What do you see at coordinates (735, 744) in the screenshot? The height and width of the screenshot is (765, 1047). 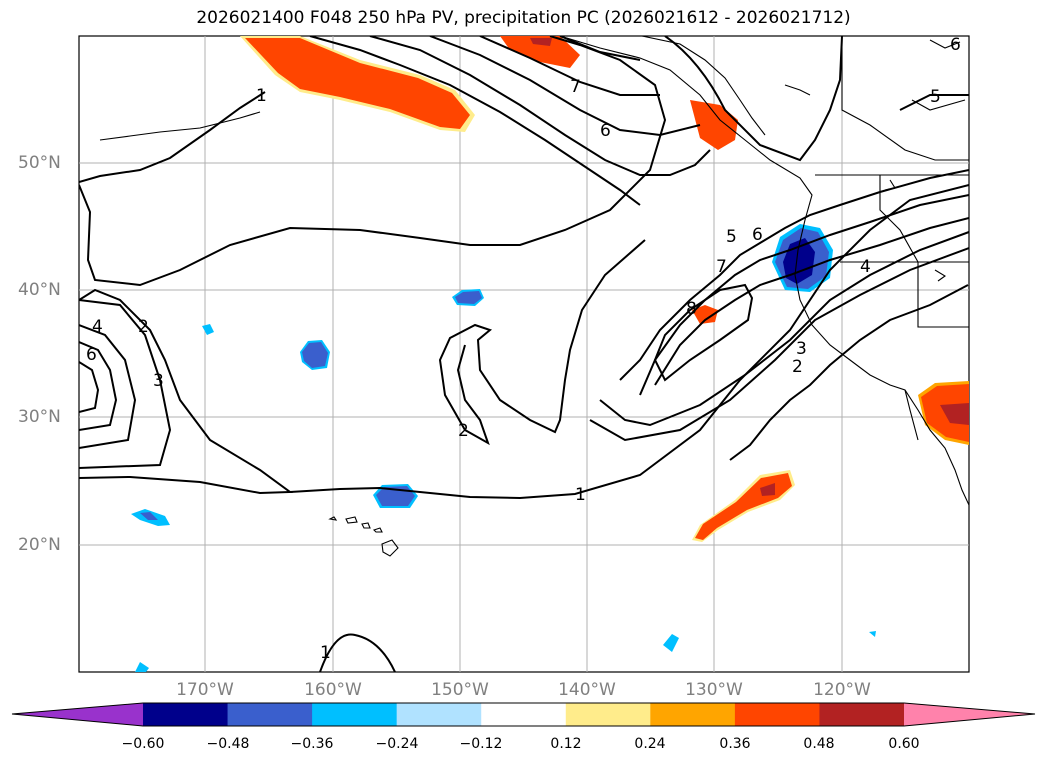 I see `colorbar-tick: 0.36` at bounding box center [735, 744].